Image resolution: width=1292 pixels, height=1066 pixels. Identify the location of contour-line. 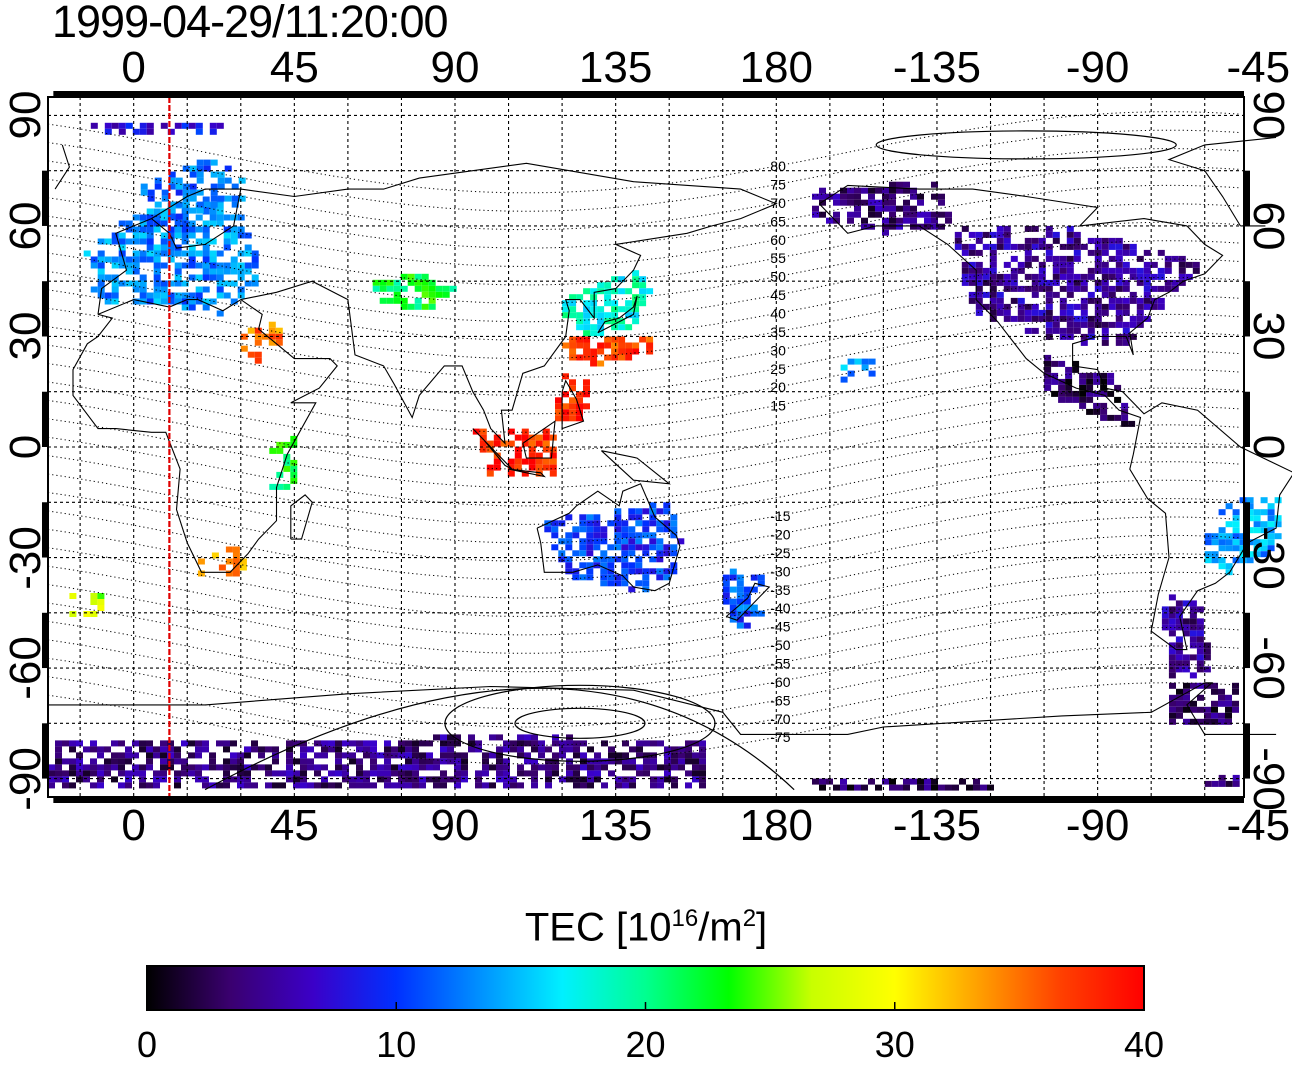
(644, 428).